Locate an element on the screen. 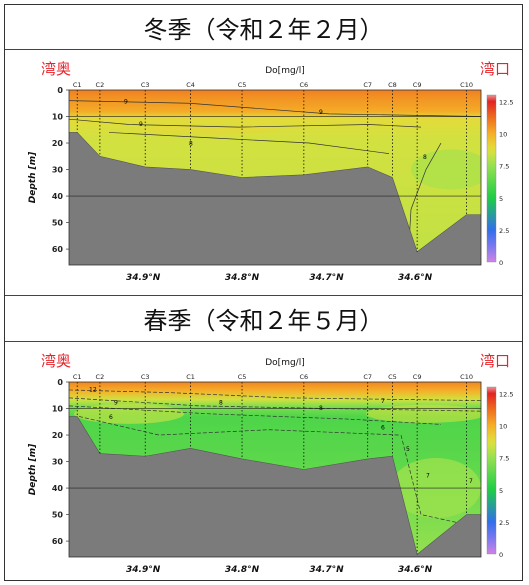 The image size is (529, 585). section-title-spring: 春季（令和２年５月） is located at coordinates (263, 318).